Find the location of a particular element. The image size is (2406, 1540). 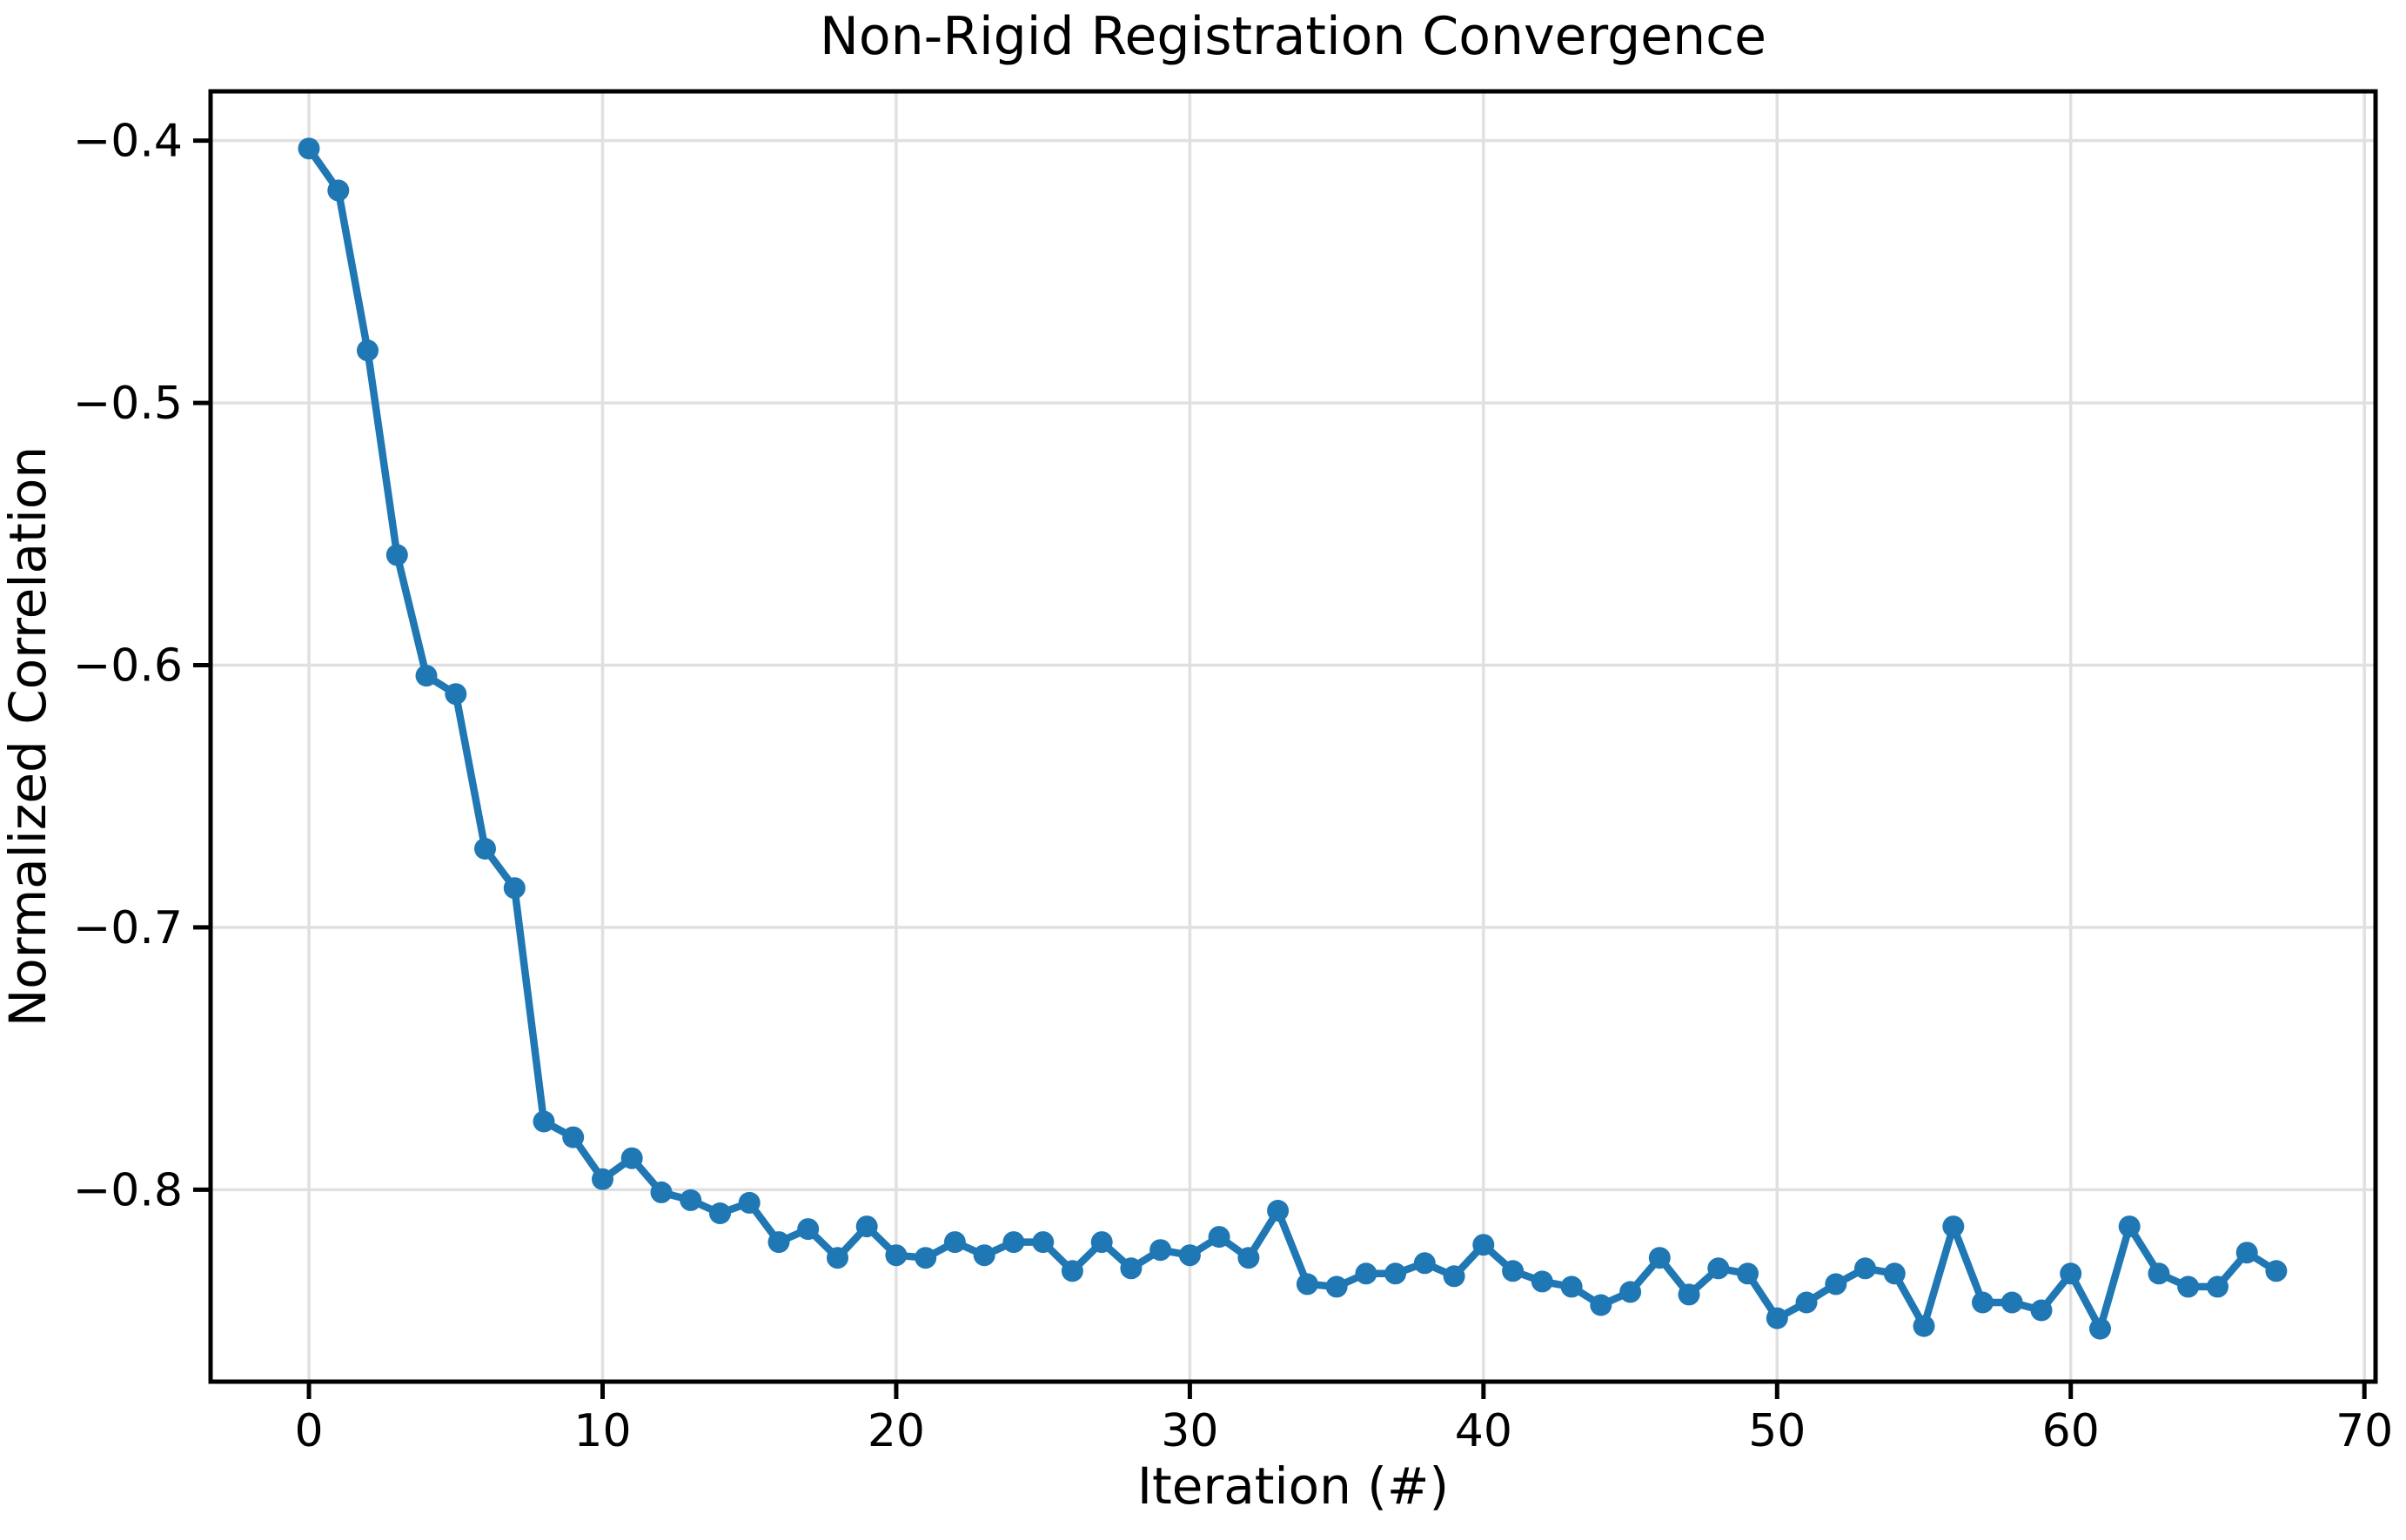

chart-title: Non-Rigid Registration Convergence is located at coordinates (1293, 36).